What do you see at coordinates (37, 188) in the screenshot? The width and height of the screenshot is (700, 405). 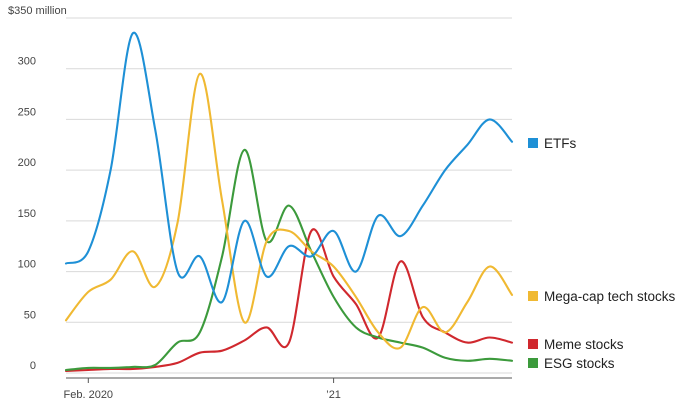 I see `y-axis-tick-labels: 0 50 100 150 200 250 300 $350 million` at bounding box center [37, 188].